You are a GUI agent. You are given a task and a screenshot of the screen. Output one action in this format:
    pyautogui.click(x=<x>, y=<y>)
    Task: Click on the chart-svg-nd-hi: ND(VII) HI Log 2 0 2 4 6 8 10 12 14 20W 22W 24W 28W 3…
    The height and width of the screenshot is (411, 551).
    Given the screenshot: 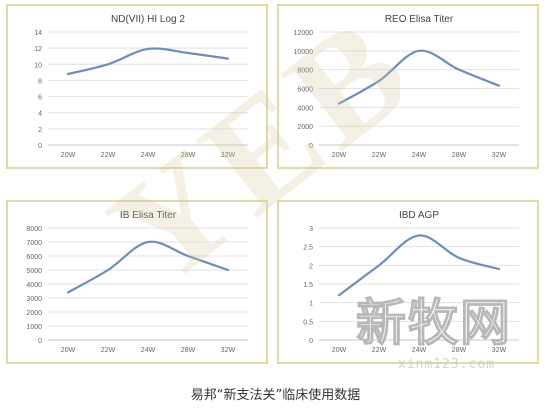 What is the action you would take?
    pyautogui.click(x=141, y=86)
    